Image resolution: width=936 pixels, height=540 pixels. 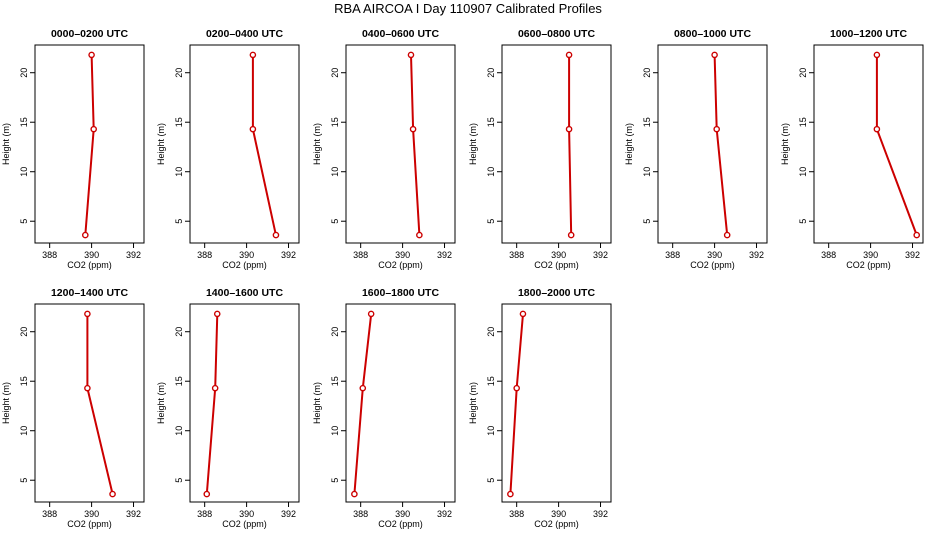 I want to click on panel-title: 0200–0400 UTC, so click(x=244, y=34).